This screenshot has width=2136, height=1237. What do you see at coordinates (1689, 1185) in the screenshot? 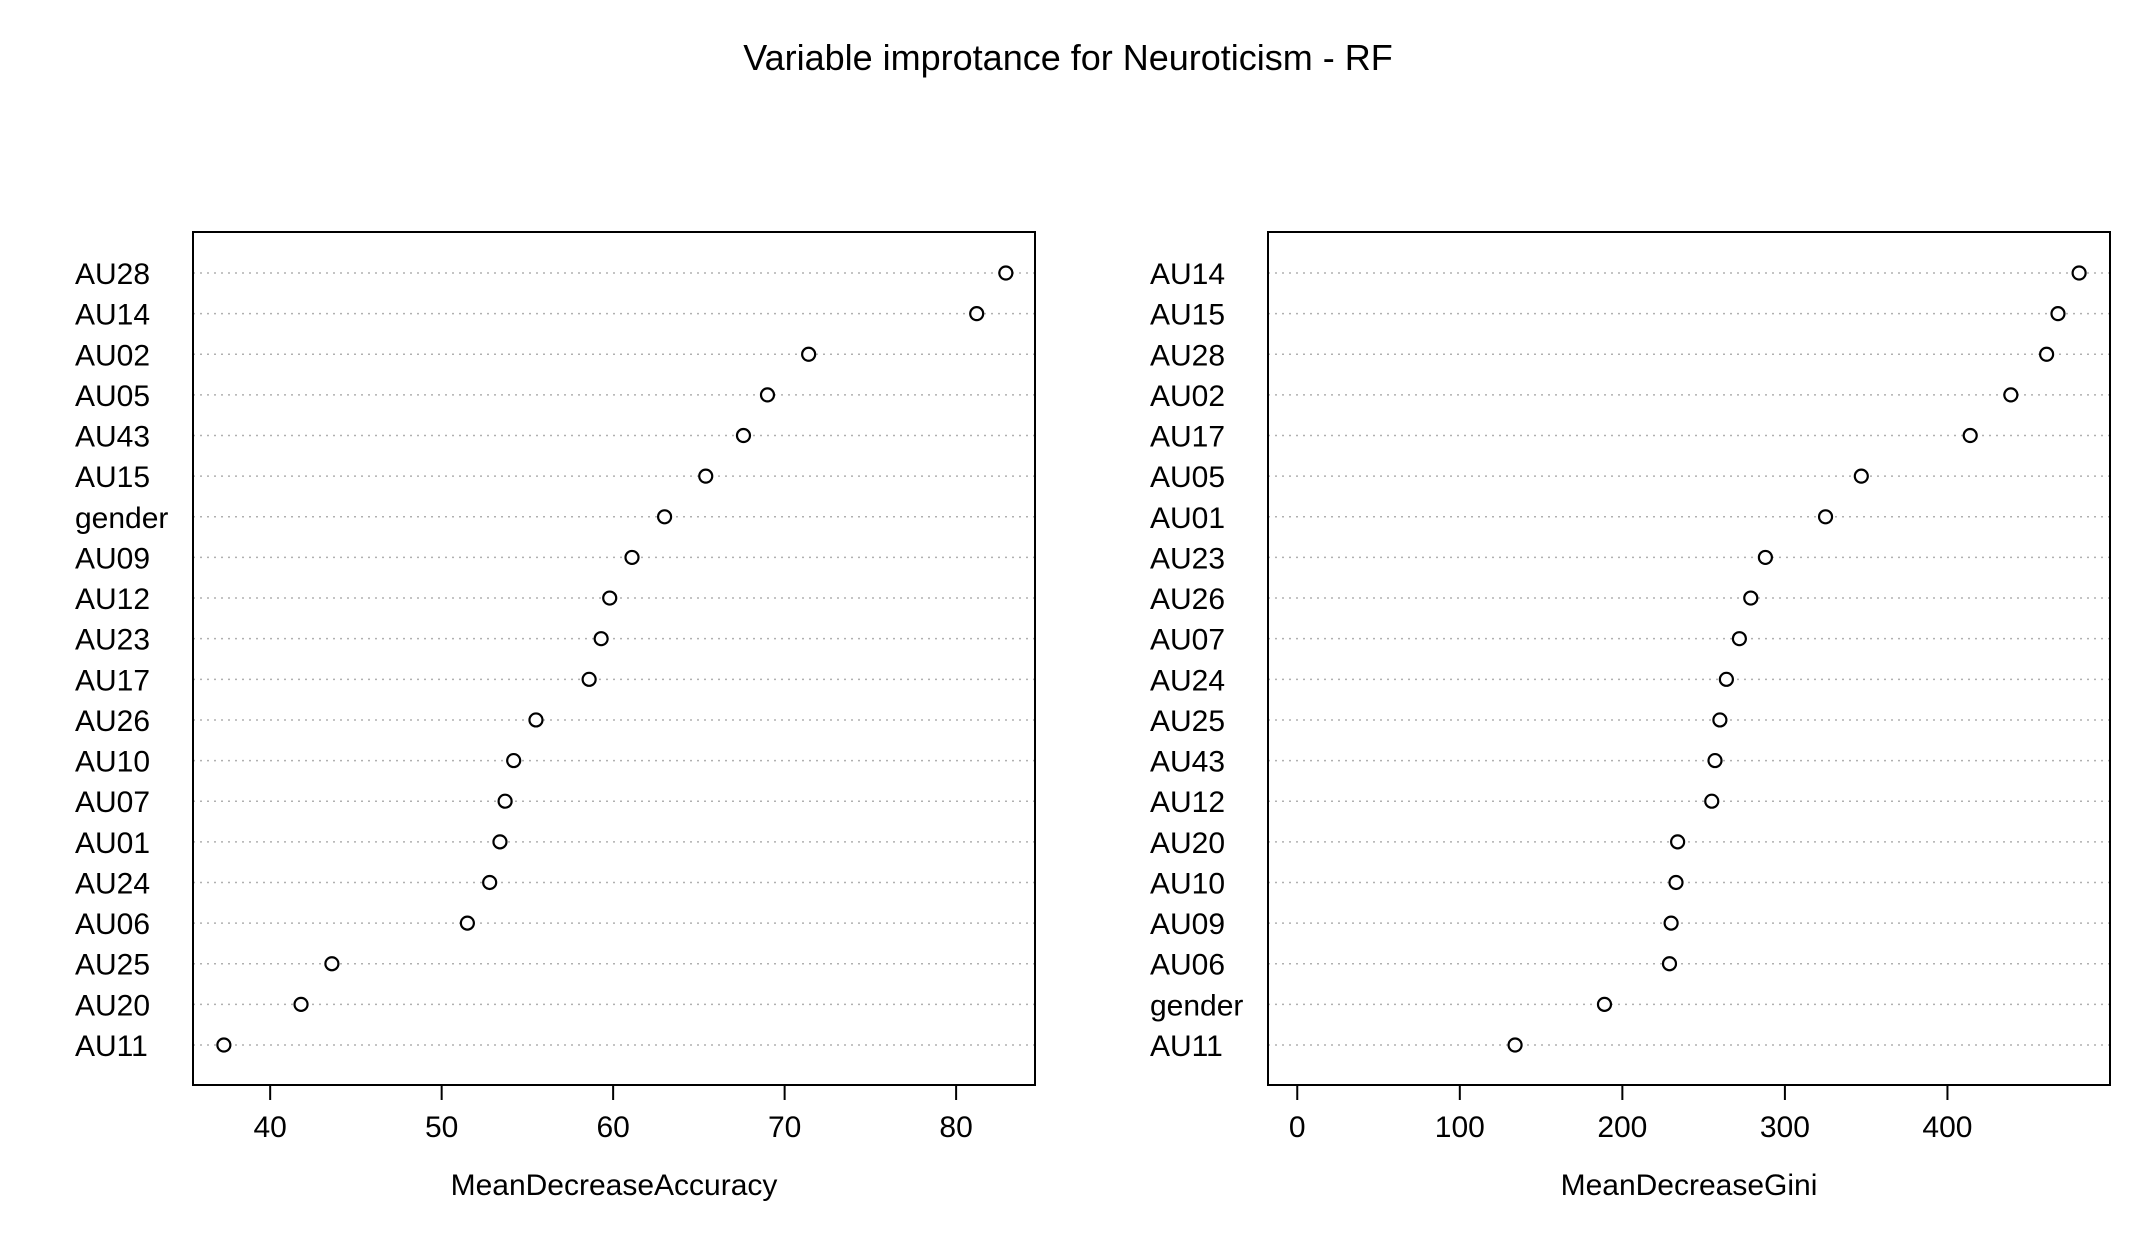
I see `x-axis-label: MeanDecreaseGini` at bounding box center [1689, 1185].